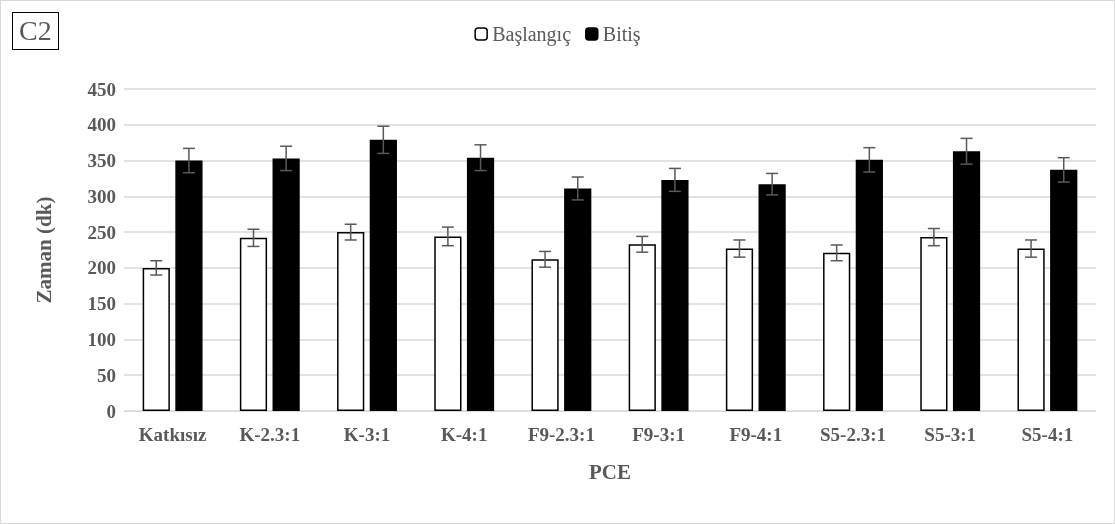  Describe the element at coordinates (561, 434) in the screenshot. I see `x-tick-label: F9-2.3:1` at that location.